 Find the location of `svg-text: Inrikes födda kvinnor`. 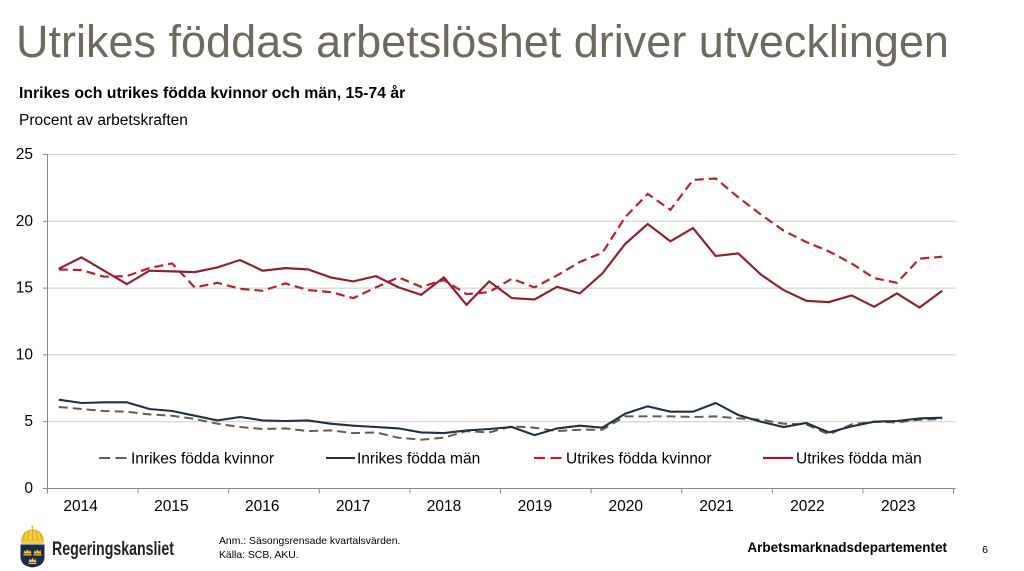

svg-text: Inrikes födda kvinnor is located at coordinates (202, 459).